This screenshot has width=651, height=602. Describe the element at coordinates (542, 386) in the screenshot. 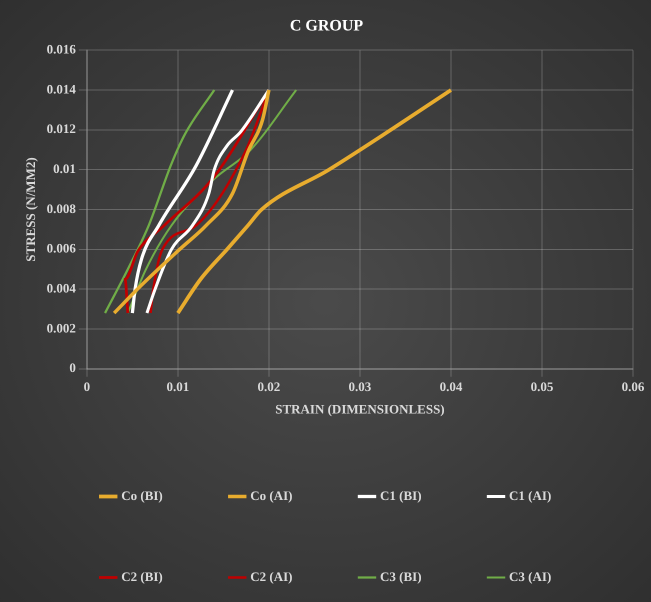

I see `x-tick-label: 0.05` at that location.